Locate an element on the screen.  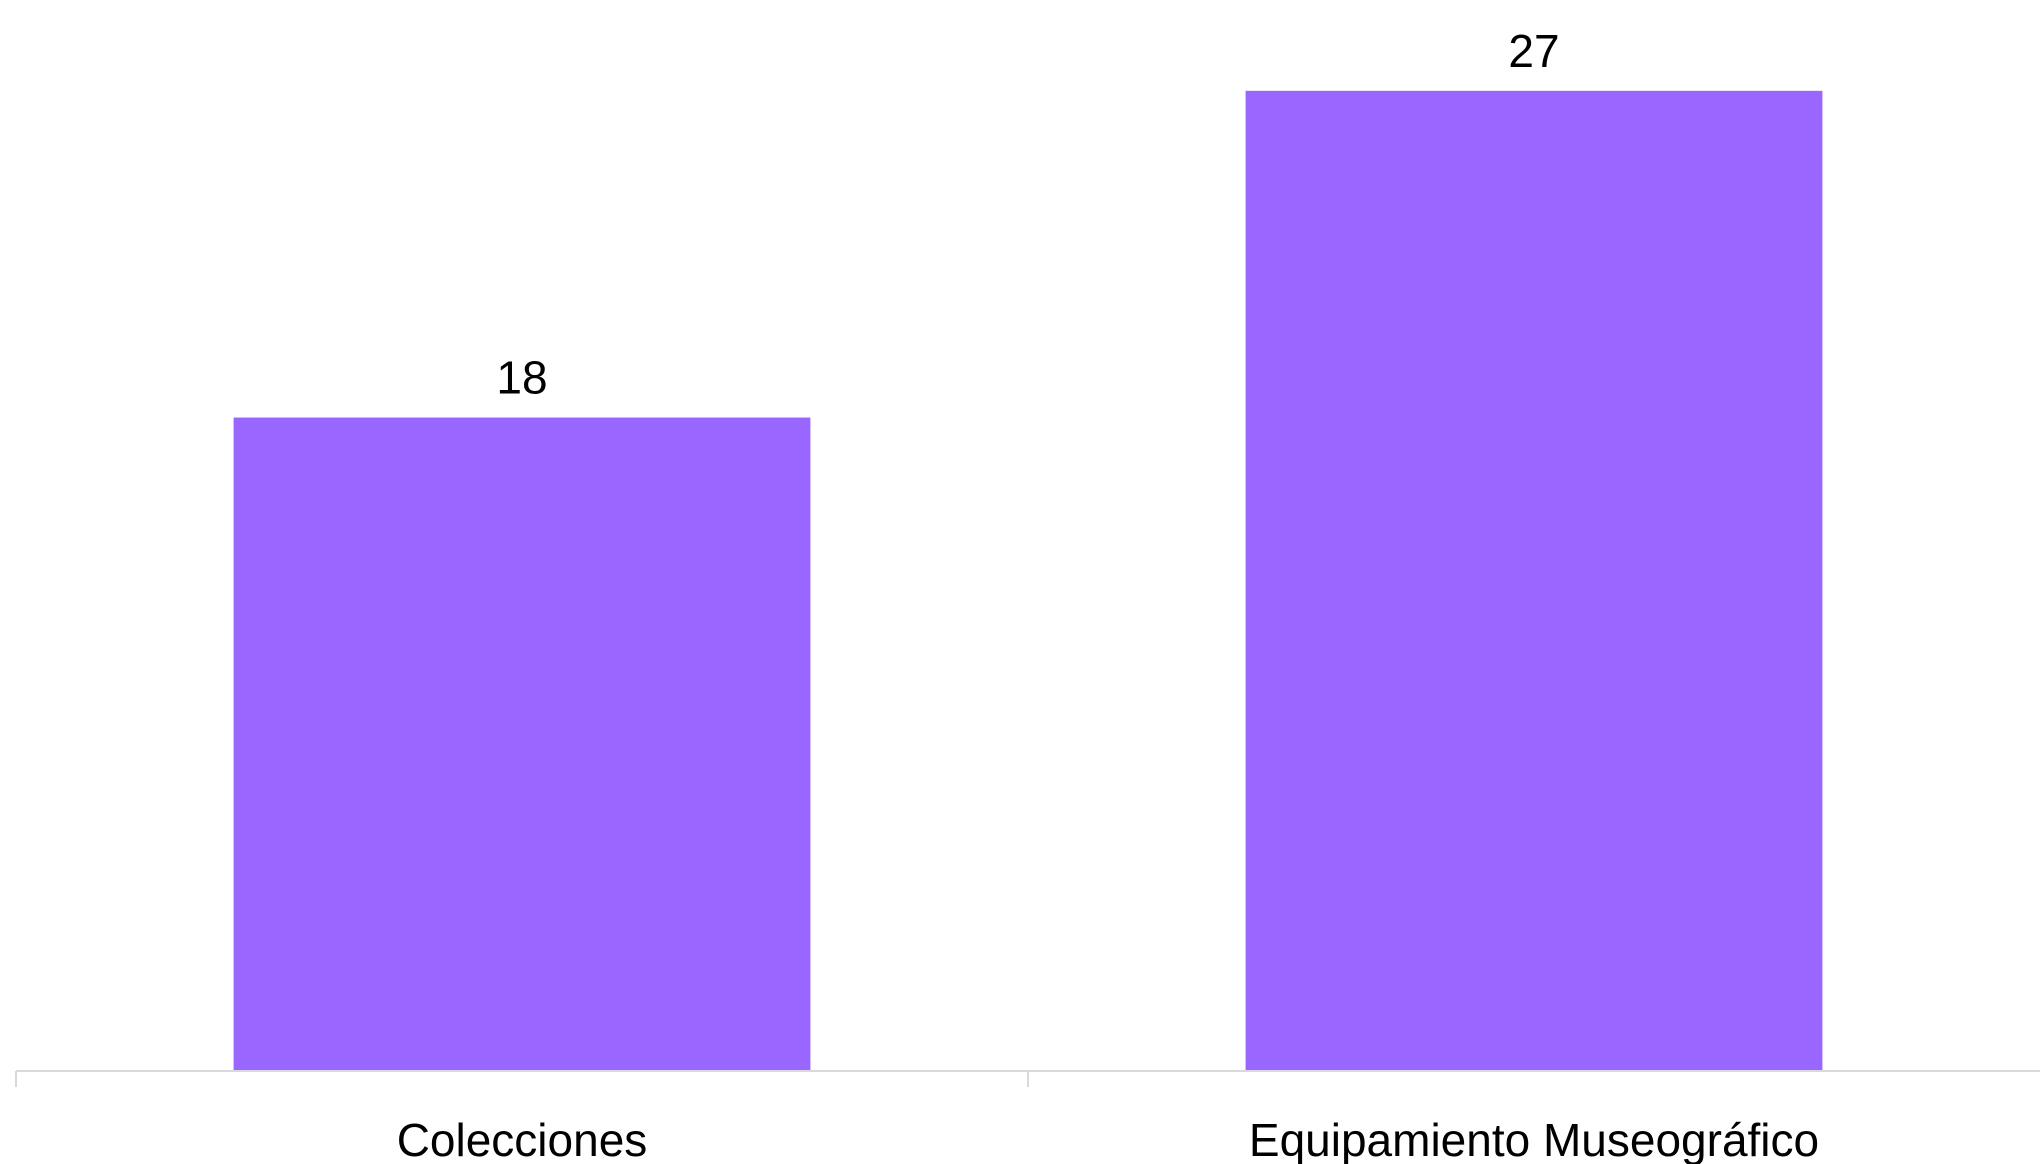
x-tick-label-1: Equipamiento Museográfico is located at coordinates (1534, 1139).